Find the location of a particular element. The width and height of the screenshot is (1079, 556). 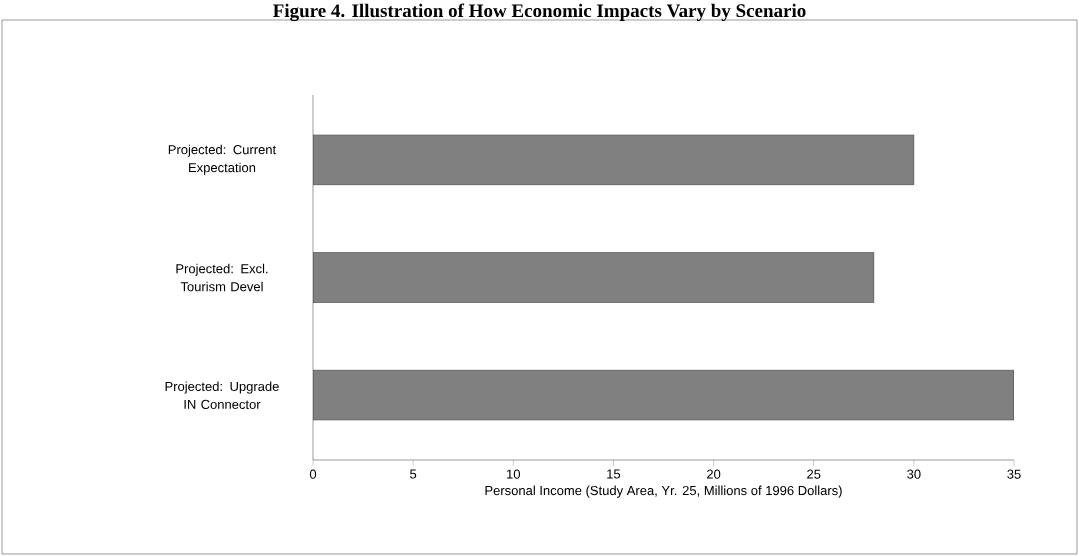

y-tick-label: Projected: Excl. Tourism Devel is located at coordinates (222, 277).